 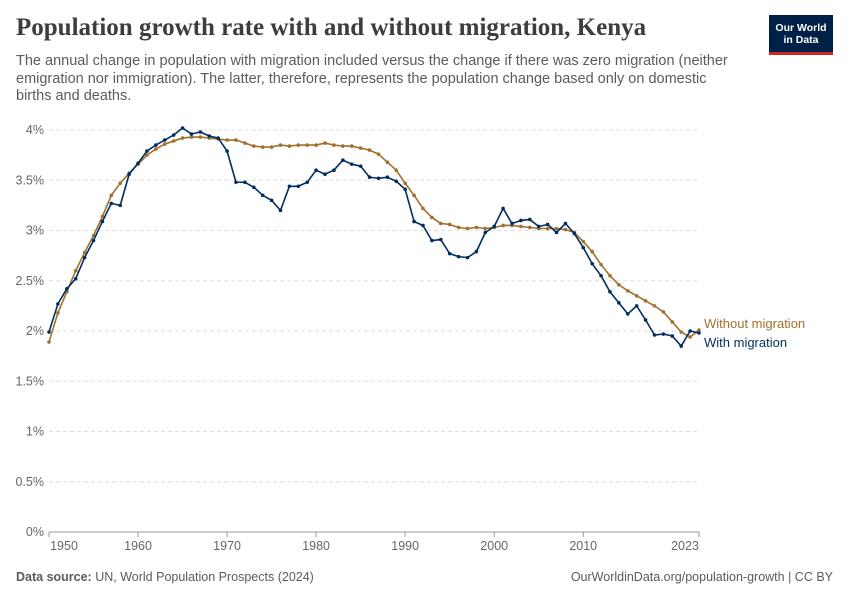 I want to click on owid-logo: Our World in Data, so click(x=801, y=35).